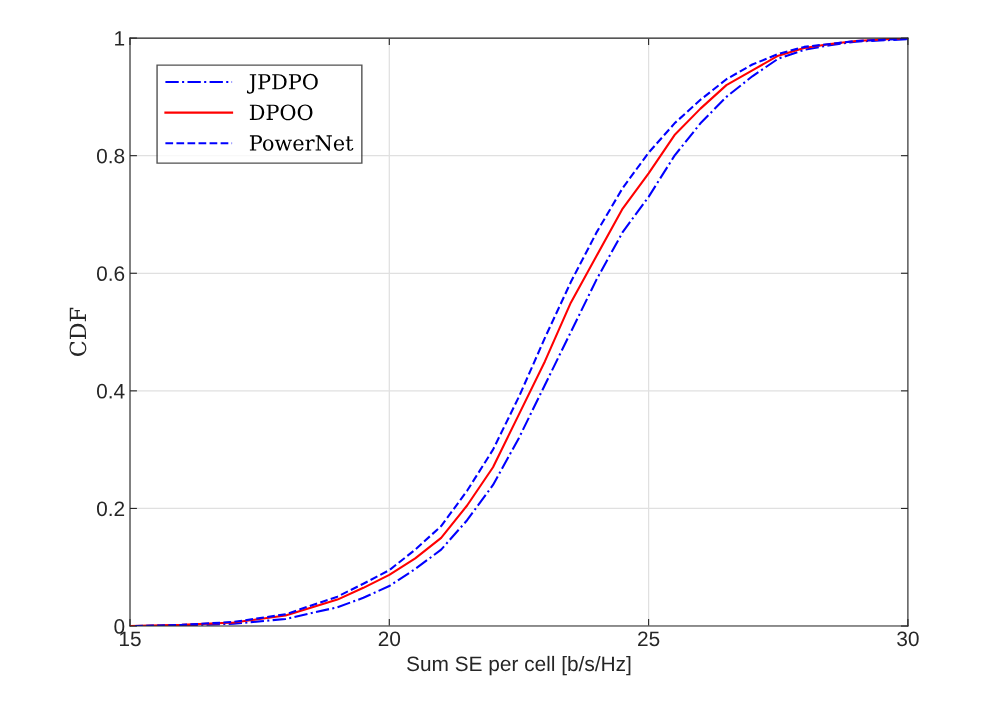 This screenshot has height=705, width=1003. Describe the element at coordinates (120, 38) in the screenshot. I see `y-tick-label: 1` at that location.